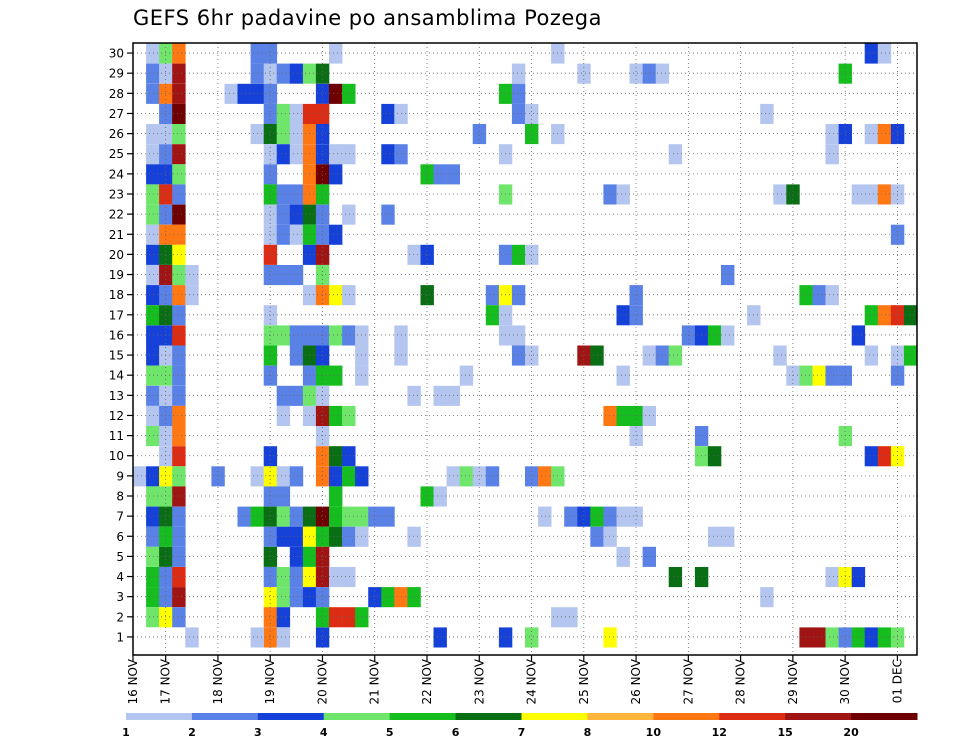 The height and width of the screenshot is (742, 960). I want to click on color-bar-label: 8, so click(588, 732).